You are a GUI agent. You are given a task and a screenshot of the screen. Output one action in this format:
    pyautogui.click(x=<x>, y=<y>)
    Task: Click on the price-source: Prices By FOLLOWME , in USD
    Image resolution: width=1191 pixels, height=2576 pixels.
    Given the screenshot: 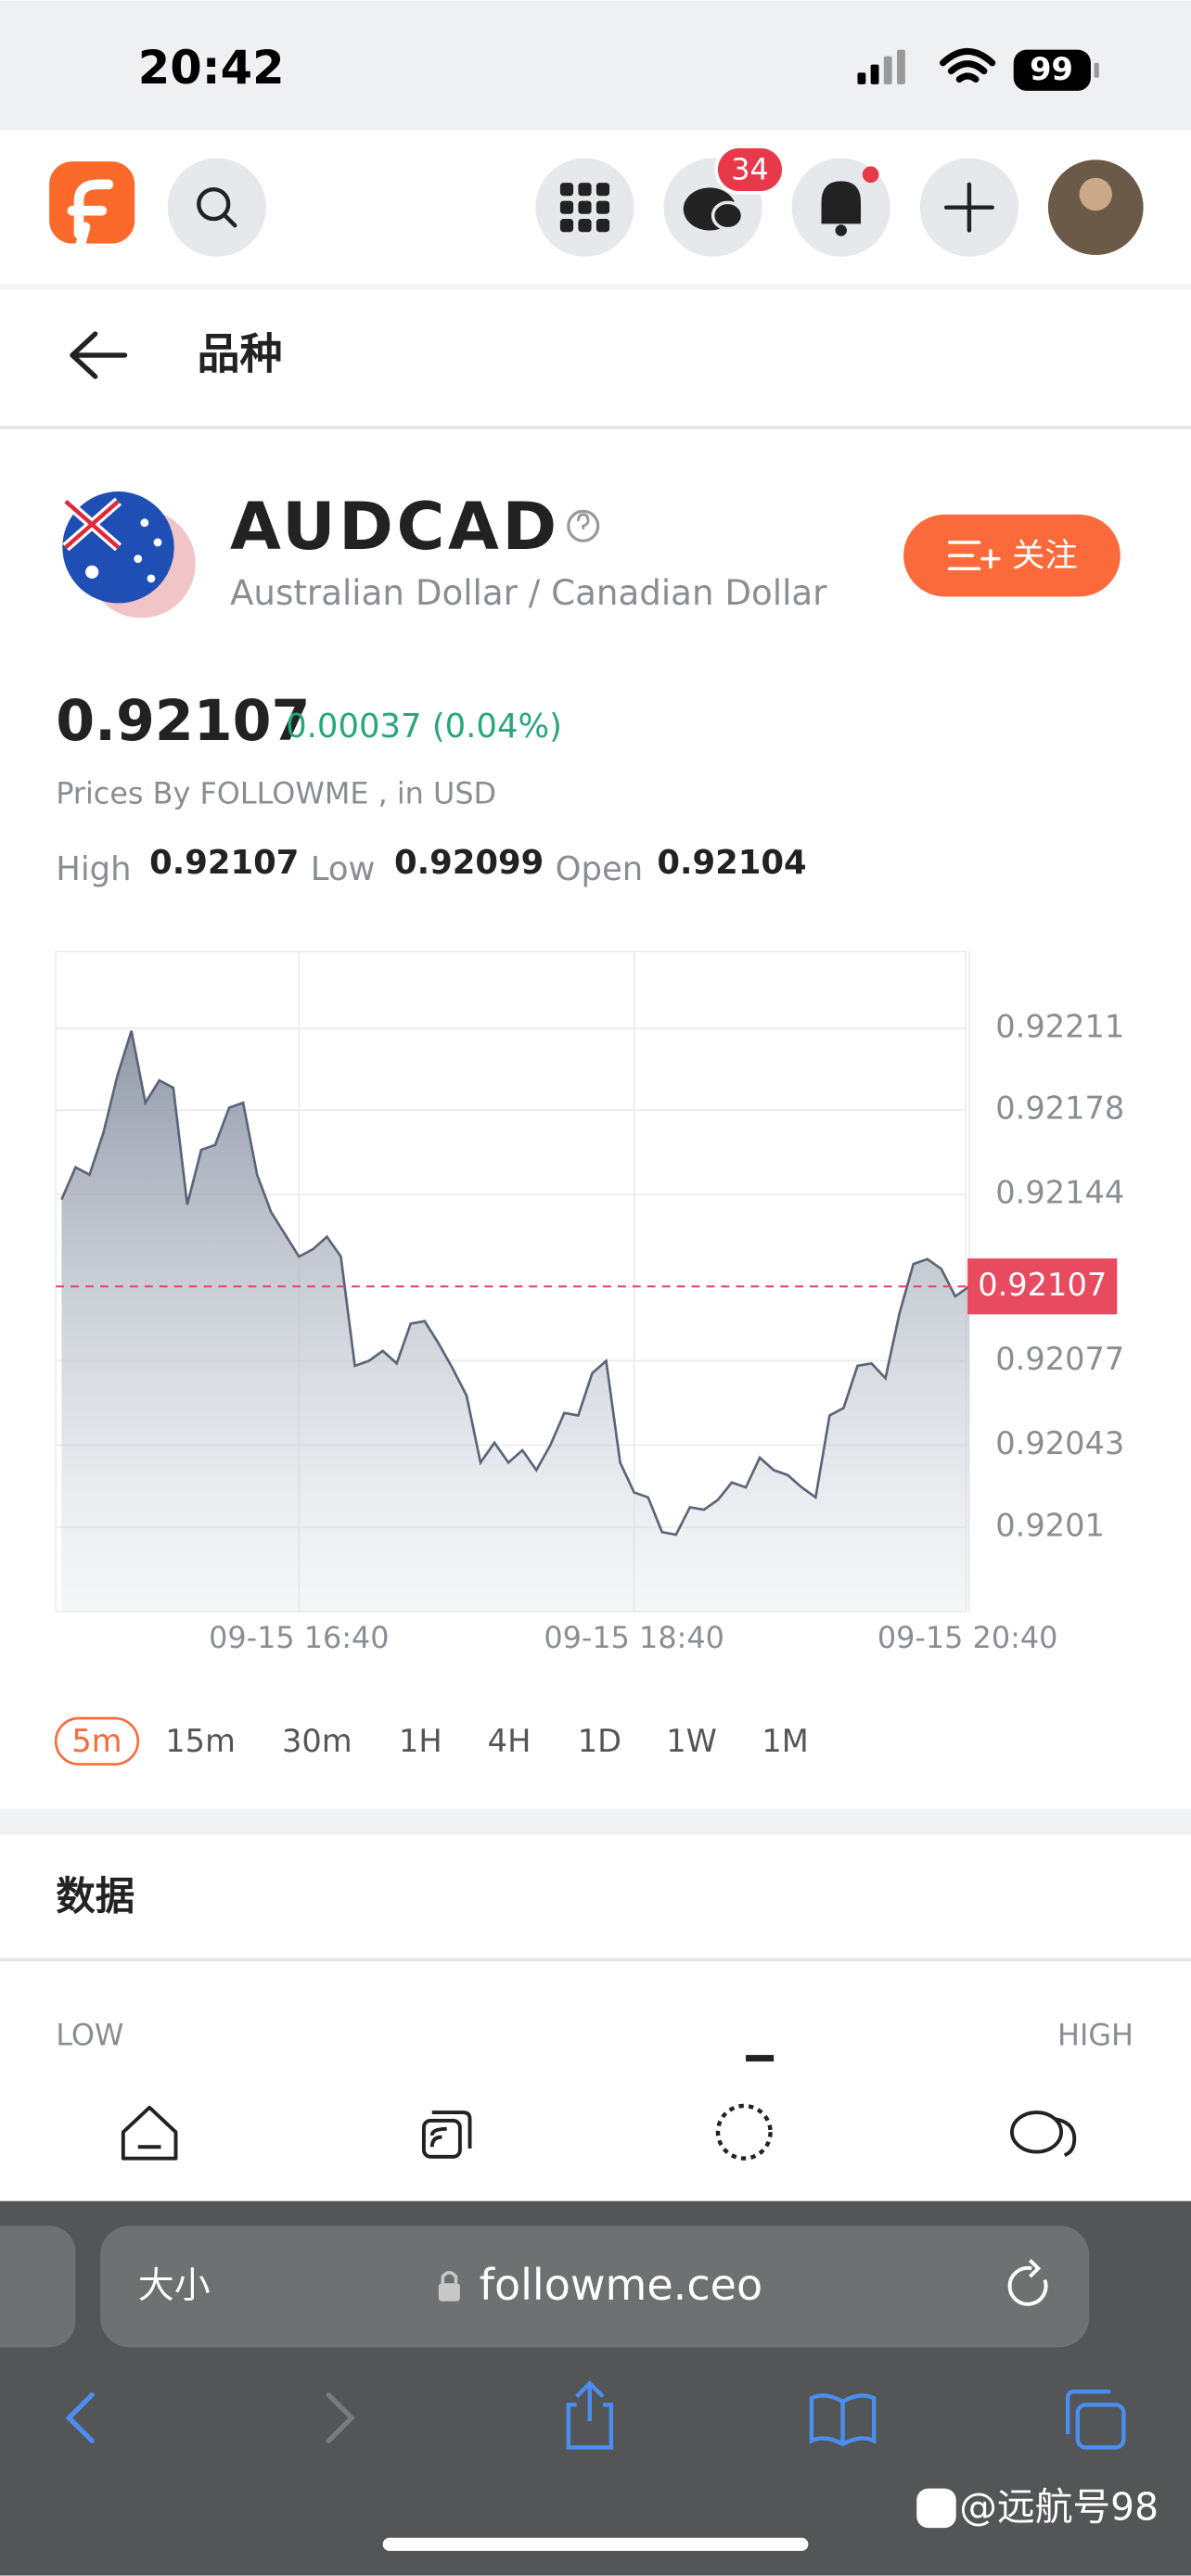 What is the action you would take?
    pyautogui.click(x=276, y=793)
    